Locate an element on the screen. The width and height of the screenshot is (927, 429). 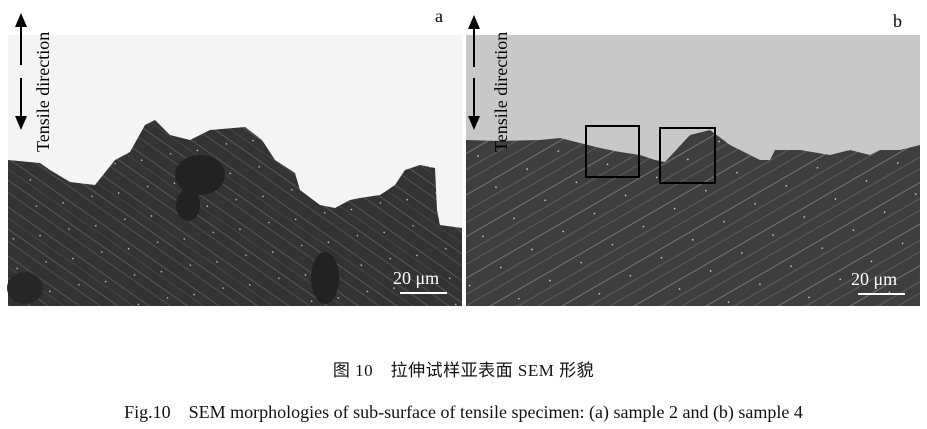
panel-a-direction-label: Tensile direction is located at coordinates (43, 92).